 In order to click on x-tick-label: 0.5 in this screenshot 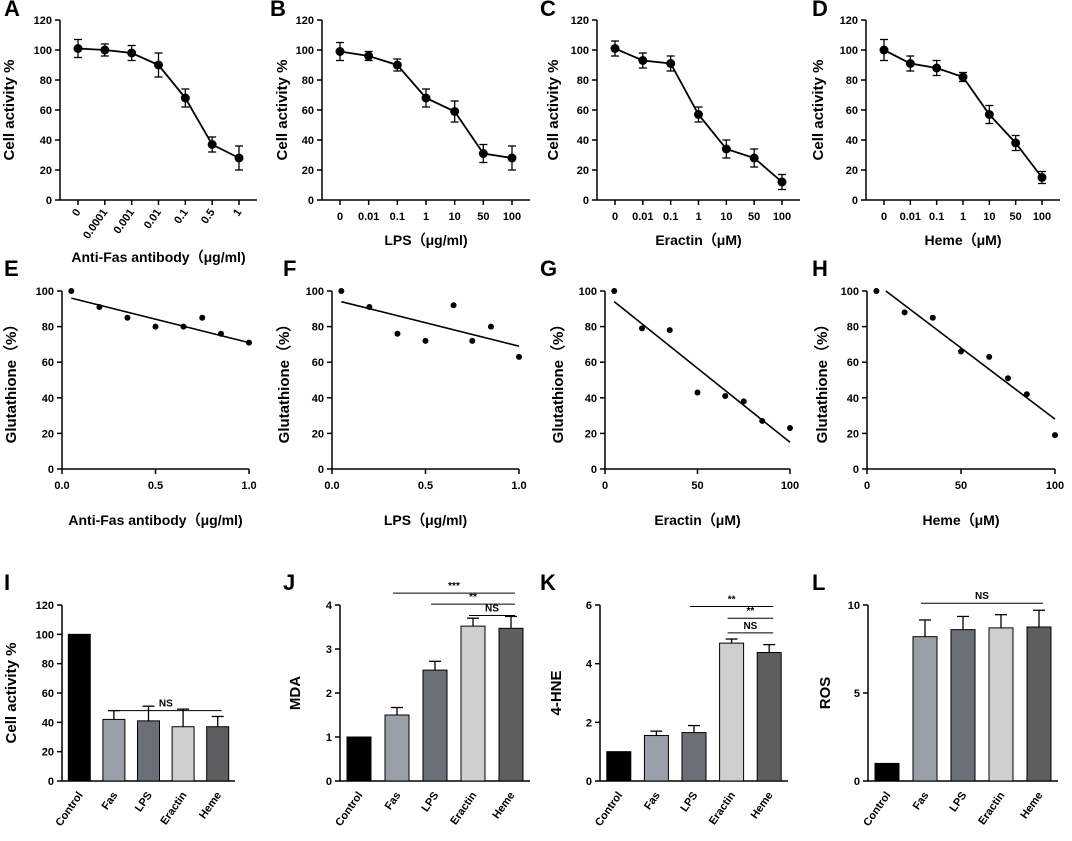, I will do `click(425, 486)`.